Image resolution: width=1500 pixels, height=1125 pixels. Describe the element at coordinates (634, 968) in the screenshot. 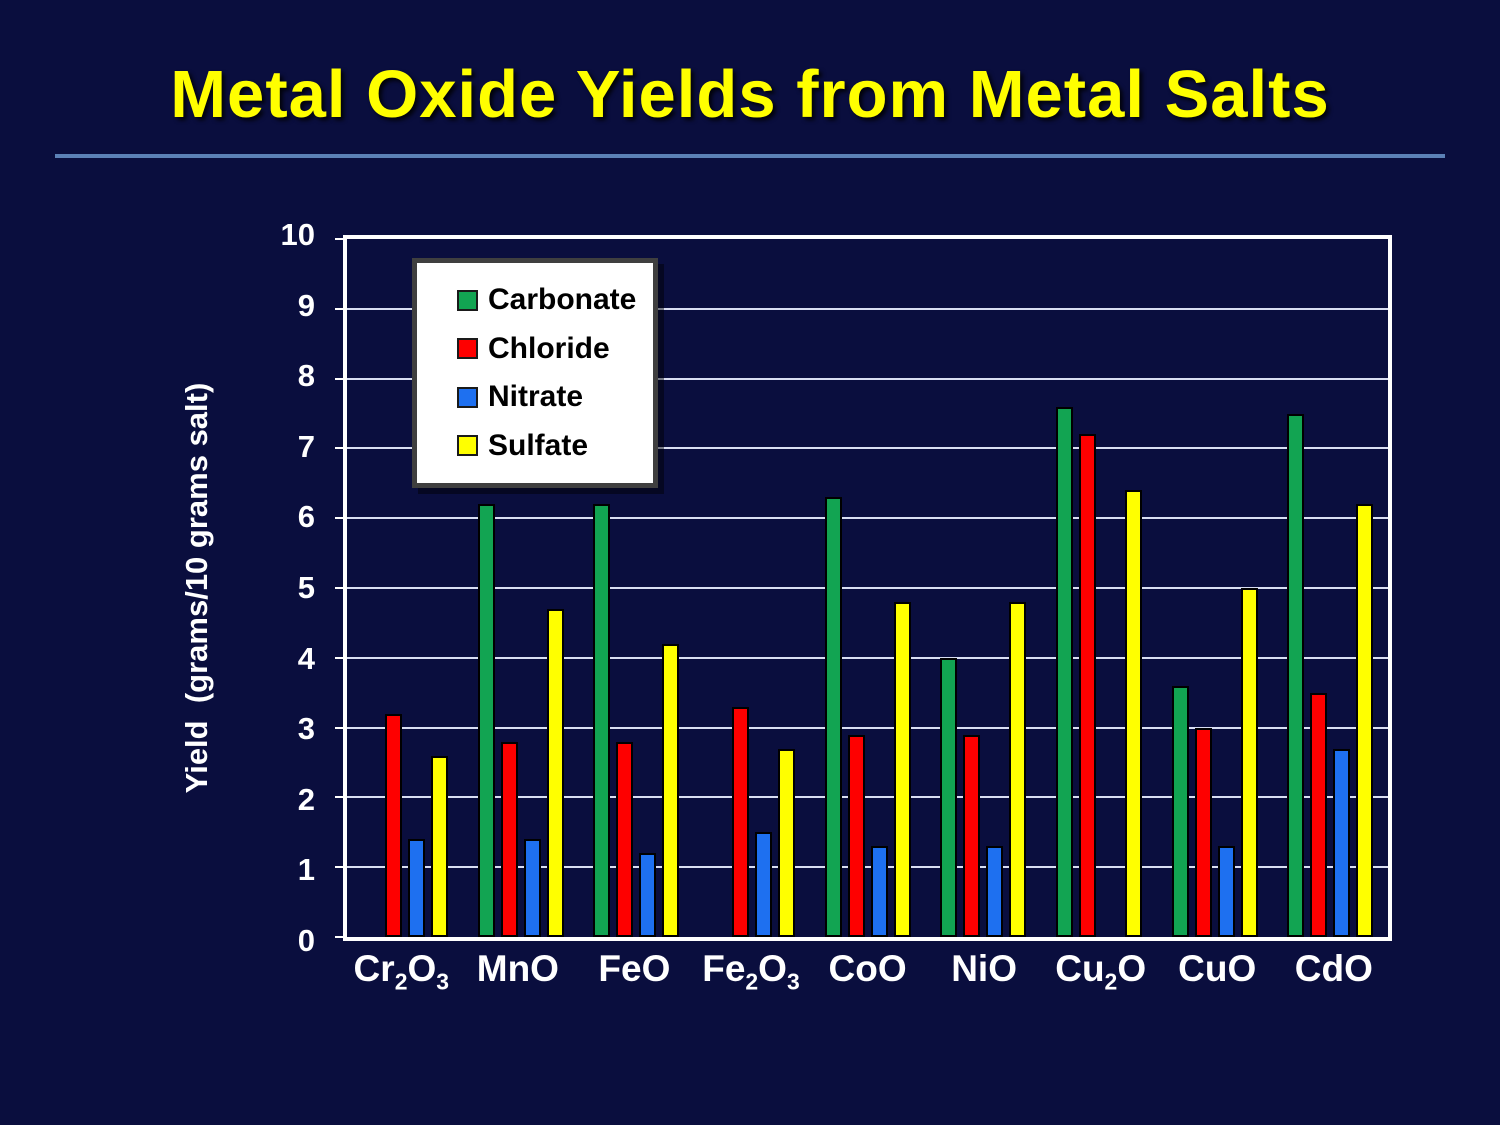

I see `x-tick-label-feo: FeO` at that location.